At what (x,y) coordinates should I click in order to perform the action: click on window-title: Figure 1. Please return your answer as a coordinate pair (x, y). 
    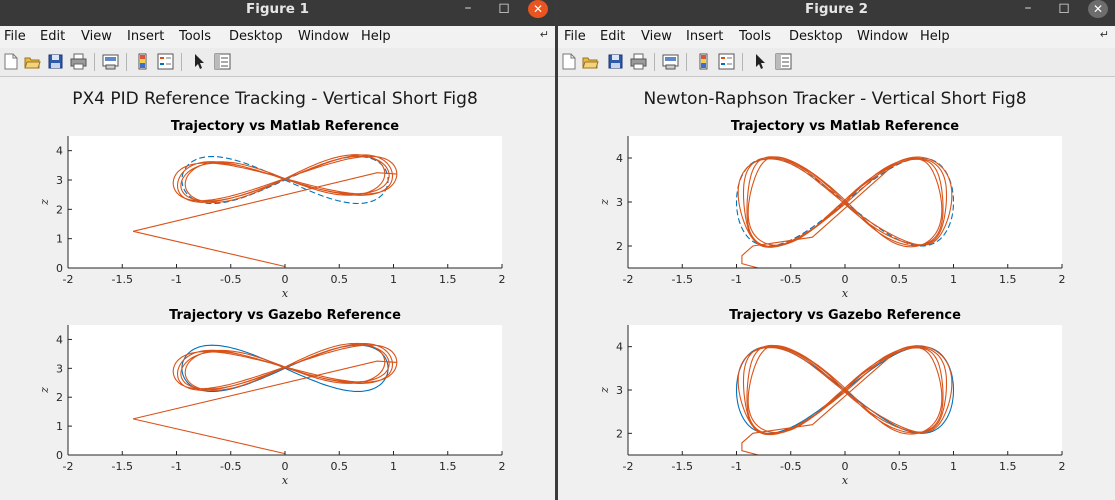
    Looking at the image, I should click on (277, 9).